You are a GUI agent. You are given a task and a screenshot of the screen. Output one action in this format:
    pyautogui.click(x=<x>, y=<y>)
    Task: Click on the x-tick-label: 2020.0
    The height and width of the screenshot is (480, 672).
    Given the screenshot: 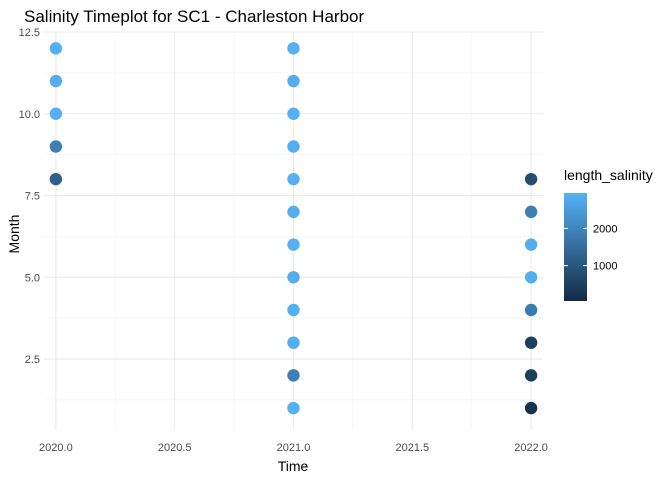 What is the action you would take?
    pyautogui.click(x=56, y=448)
    